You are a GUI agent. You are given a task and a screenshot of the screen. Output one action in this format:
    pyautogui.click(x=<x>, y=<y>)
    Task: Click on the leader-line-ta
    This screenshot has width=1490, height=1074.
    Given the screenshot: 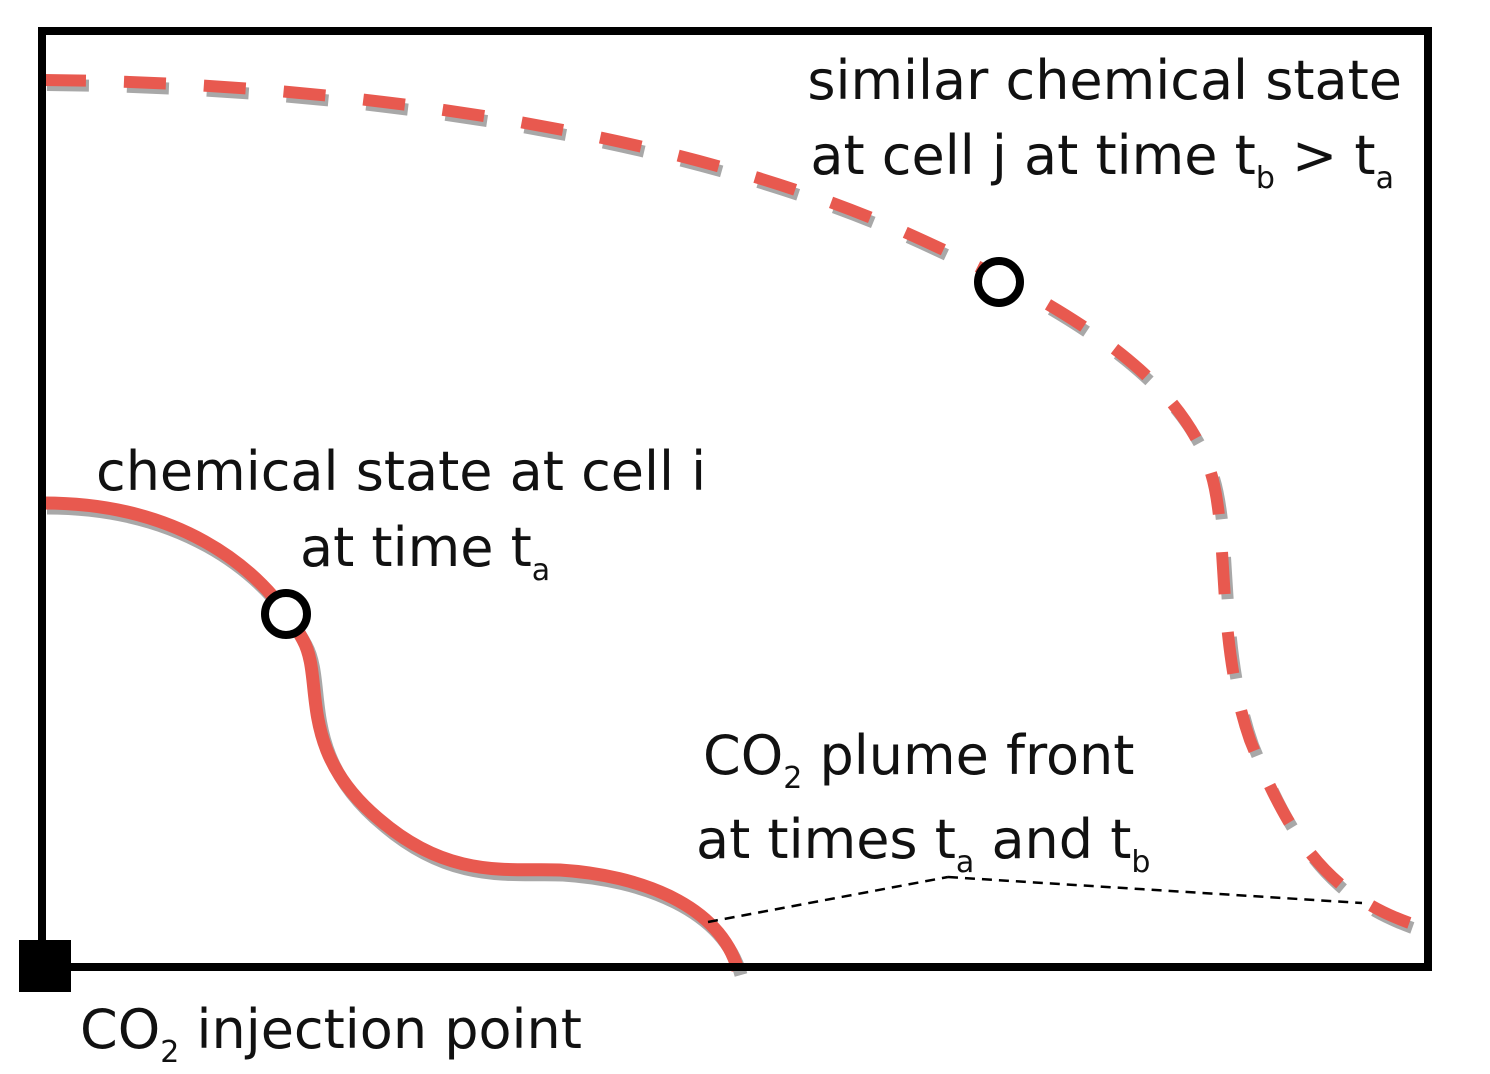 What is the action you would take?
    pyautogui.click(x=828, y=899)
    